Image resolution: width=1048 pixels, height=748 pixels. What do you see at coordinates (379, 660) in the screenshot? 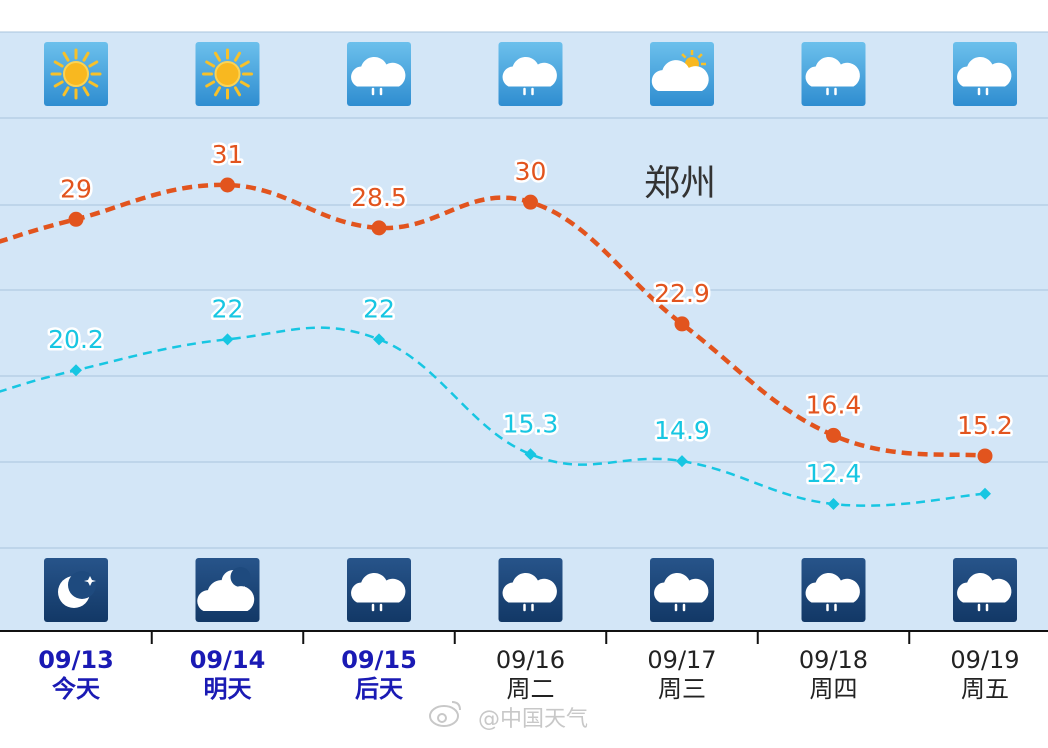
I see `x-tick-date: 09/15` at bounding box center [379, 660].